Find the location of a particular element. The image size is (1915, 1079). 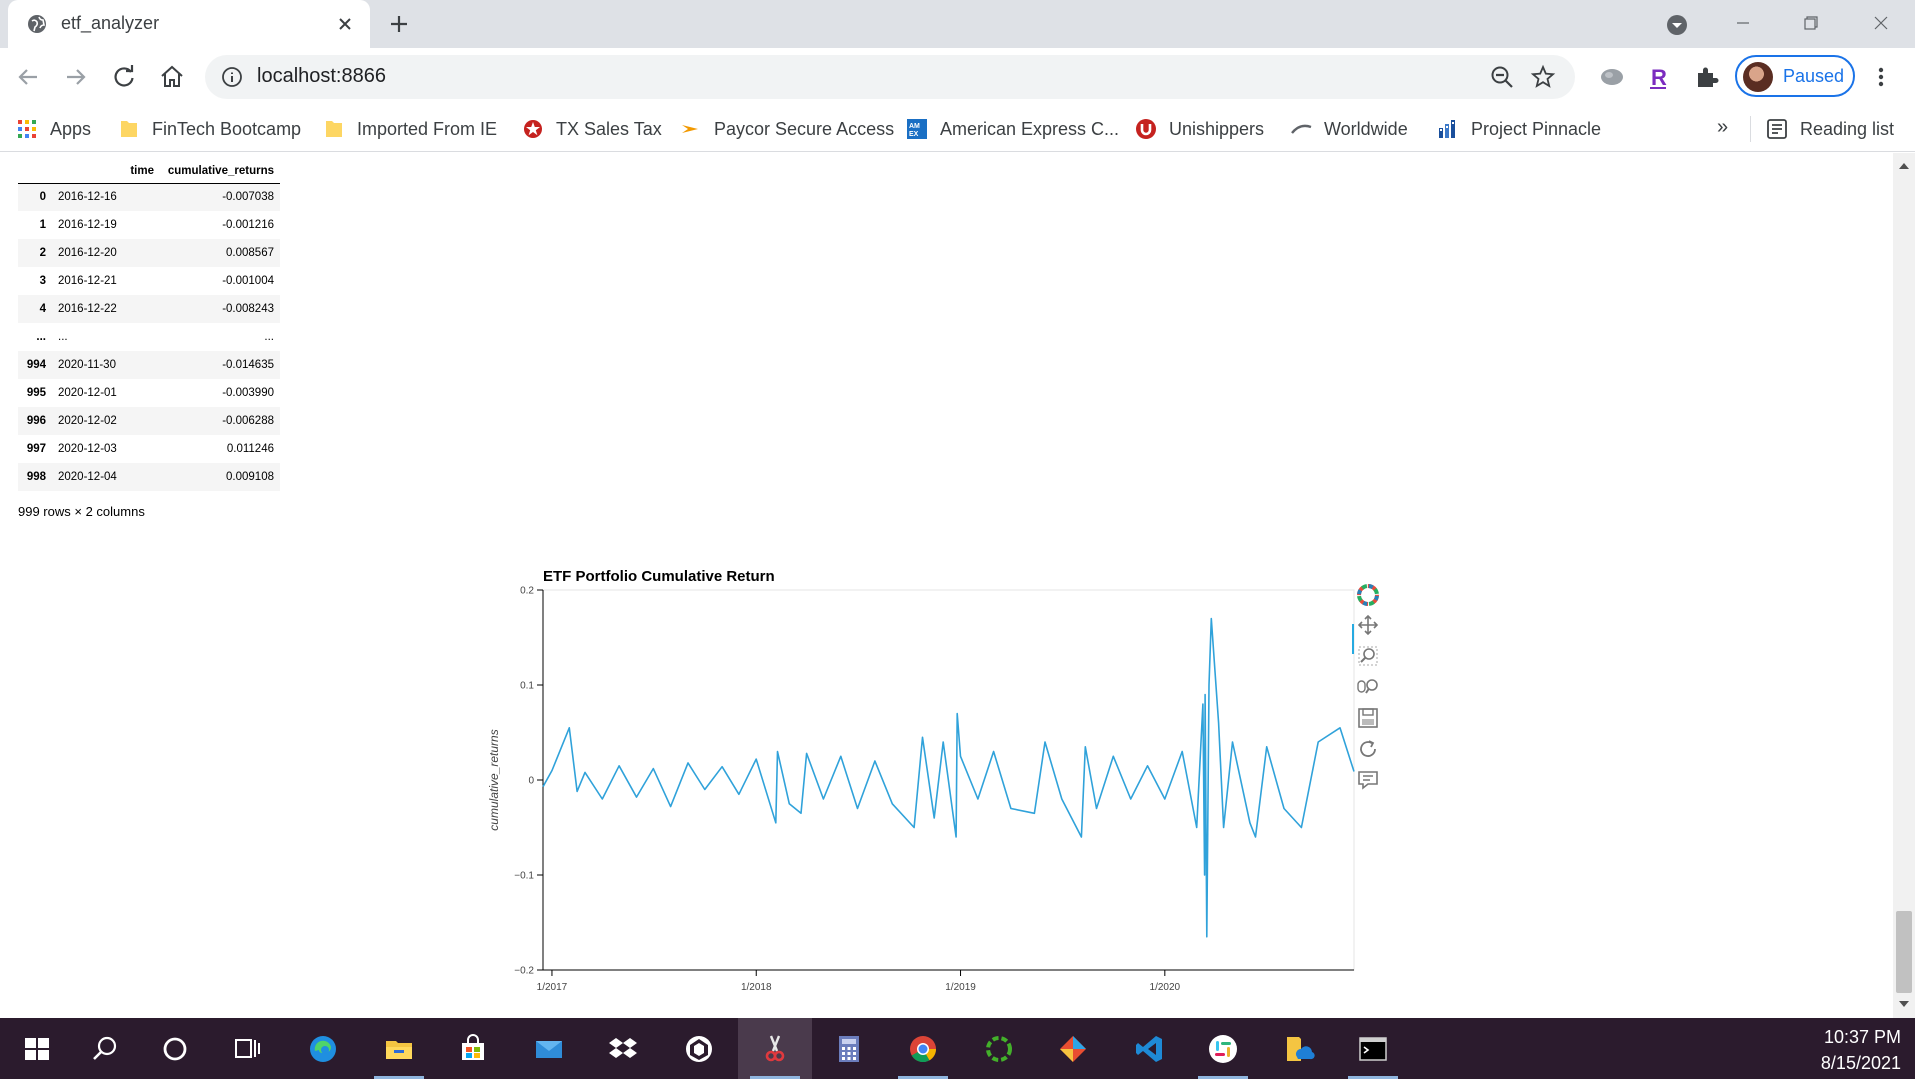

taskbar-edge is located at coordinates (323, 1048).